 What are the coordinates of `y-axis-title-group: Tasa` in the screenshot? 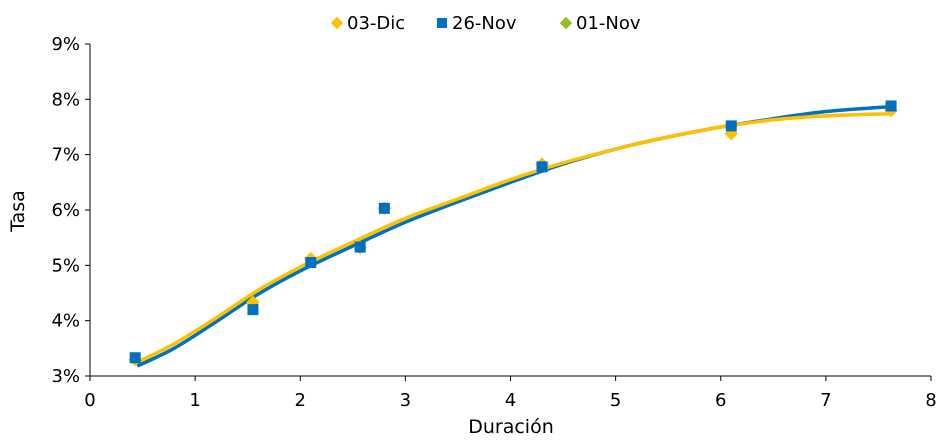 It's located at (18, 211).